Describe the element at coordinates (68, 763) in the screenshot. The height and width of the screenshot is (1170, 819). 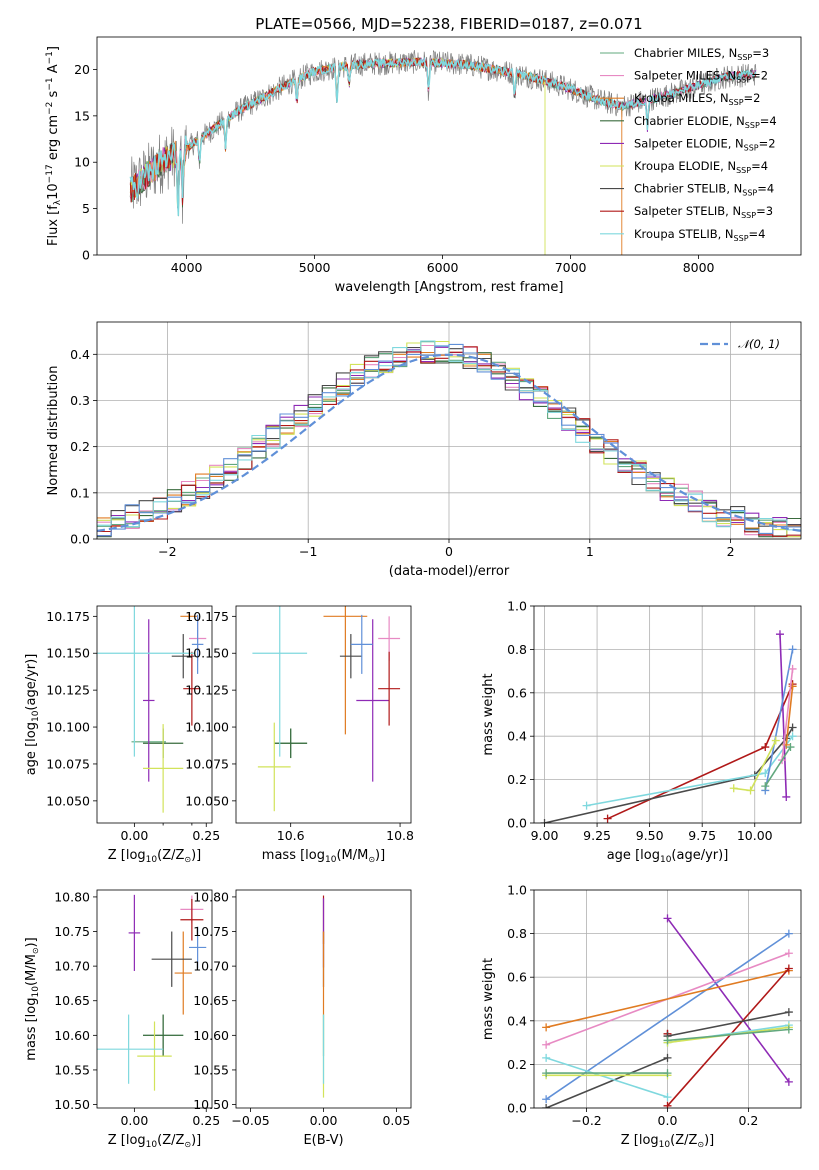
I see `age_vs_Z-ytick-label: 10.075` at that location.